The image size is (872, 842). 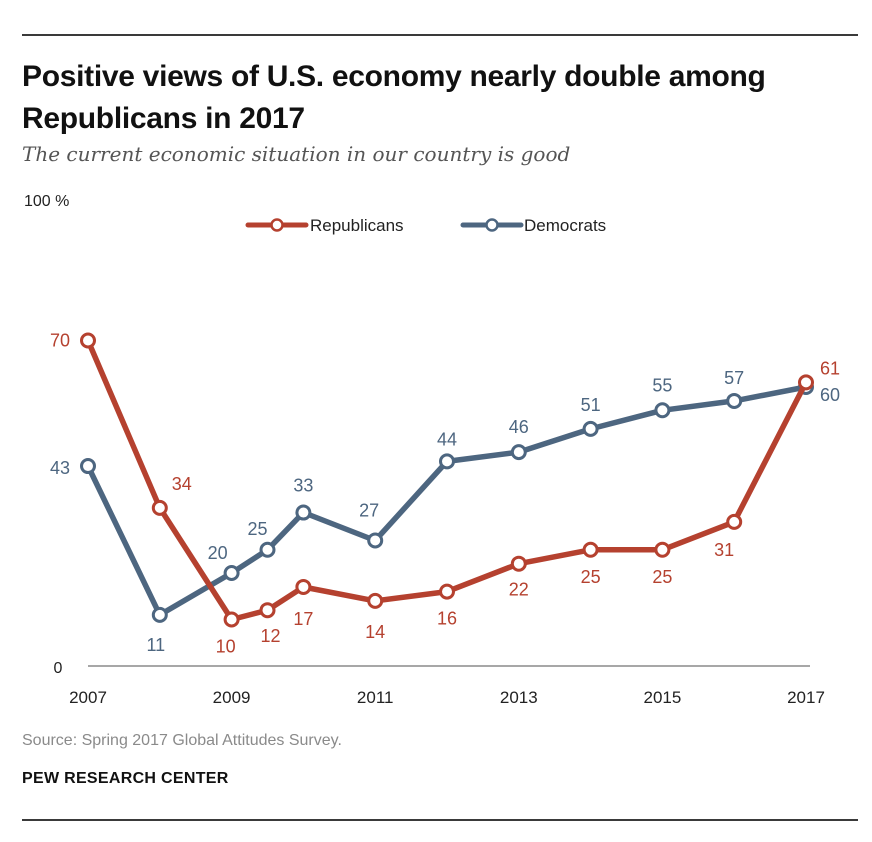 What do you see at coordinates (218, 553) in the screenshot?
I see `data-label: 20` at bounding box center [218, 553].